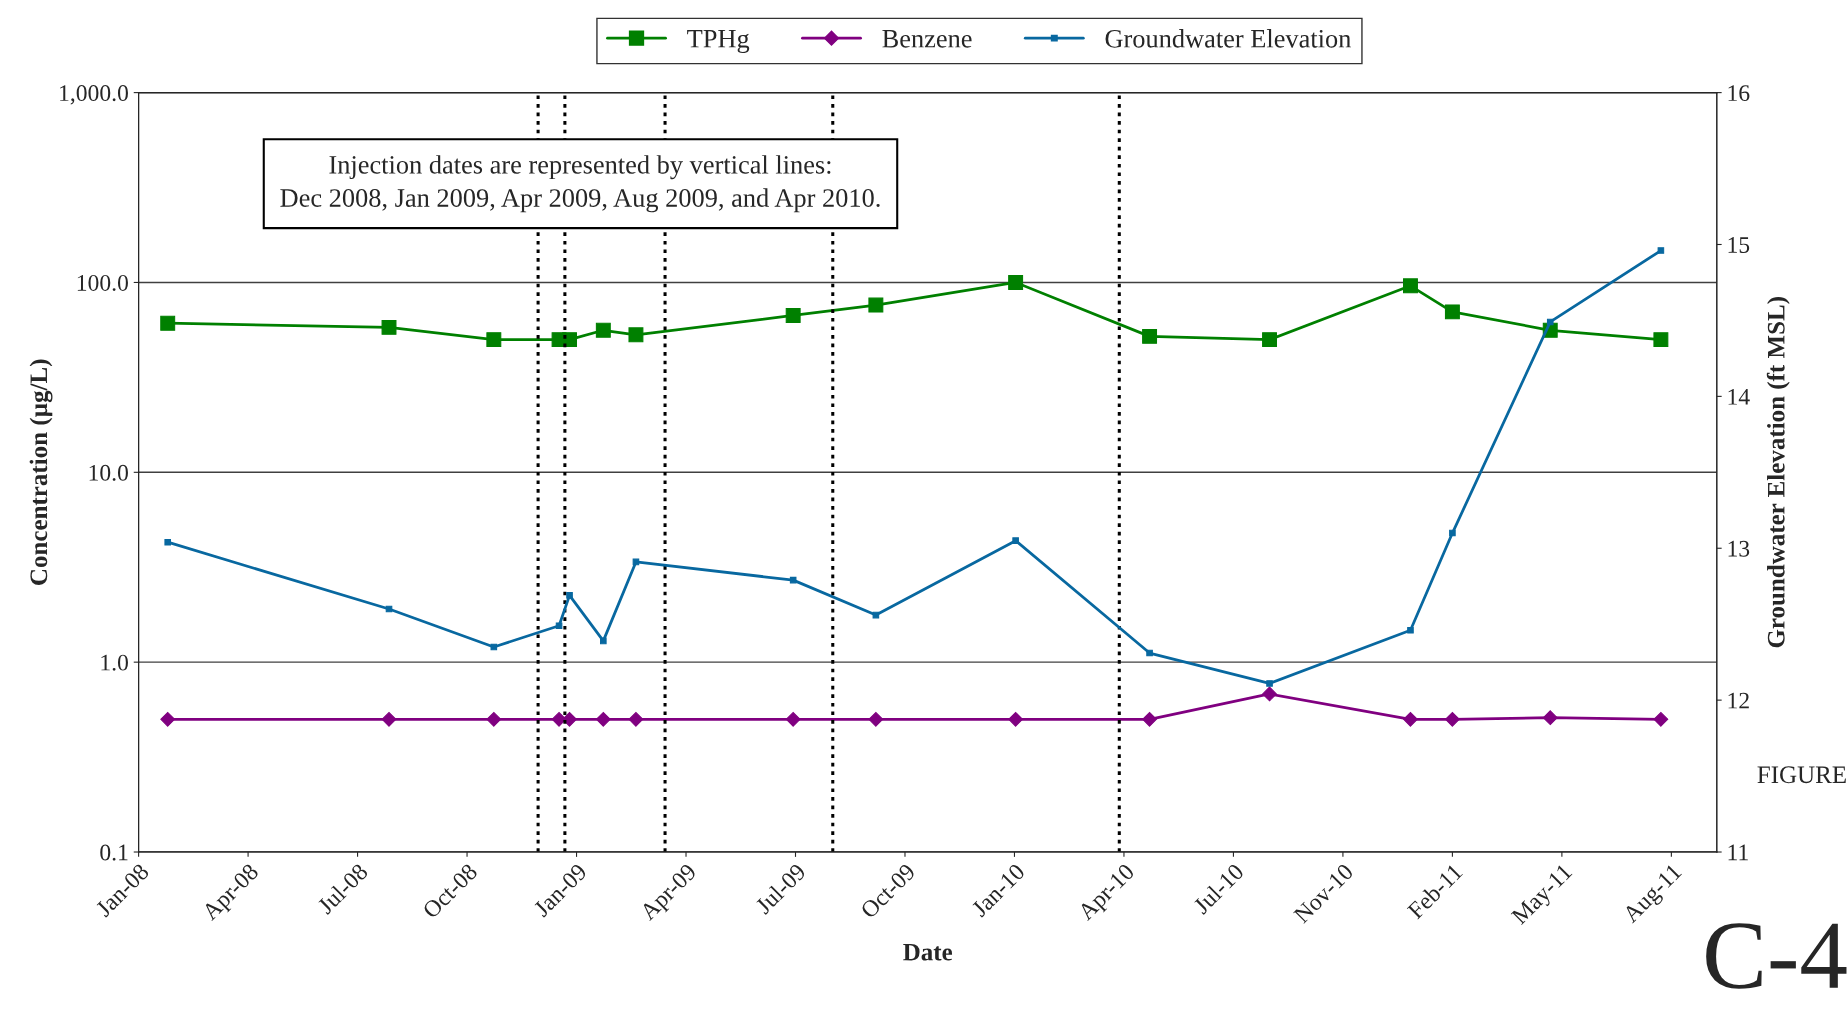 This screenshot has height=1029, width=1848. I want to click on y2-tick-label: 11, so click(1738, 852).